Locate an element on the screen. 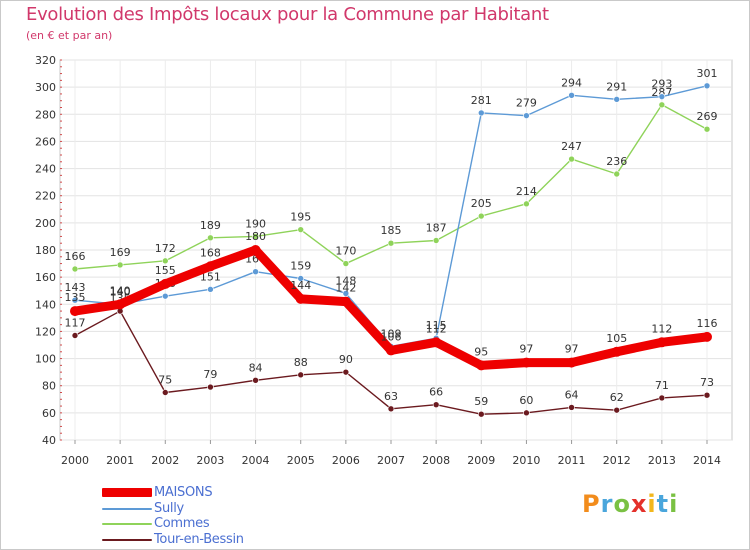 The image size is (750, 550). data-label: 90 is located at coordinates (346, 359).